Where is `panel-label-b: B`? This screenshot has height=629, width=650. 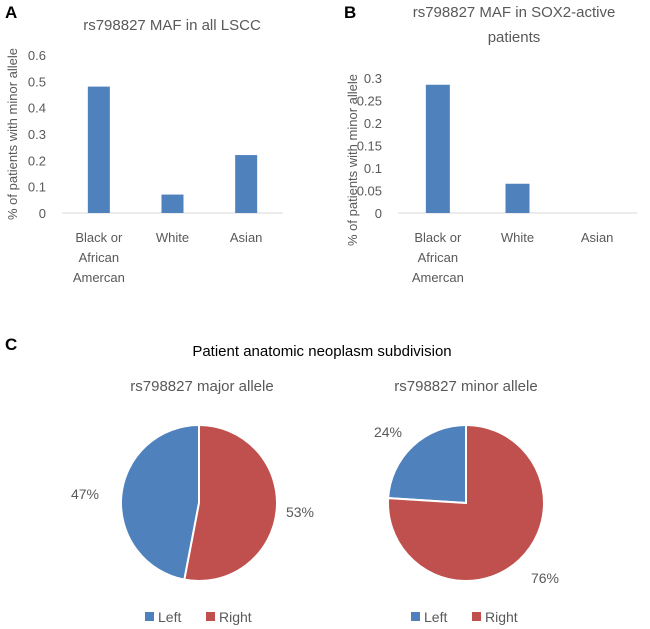 panel-label-b: B is located at coordinates (350, 12).